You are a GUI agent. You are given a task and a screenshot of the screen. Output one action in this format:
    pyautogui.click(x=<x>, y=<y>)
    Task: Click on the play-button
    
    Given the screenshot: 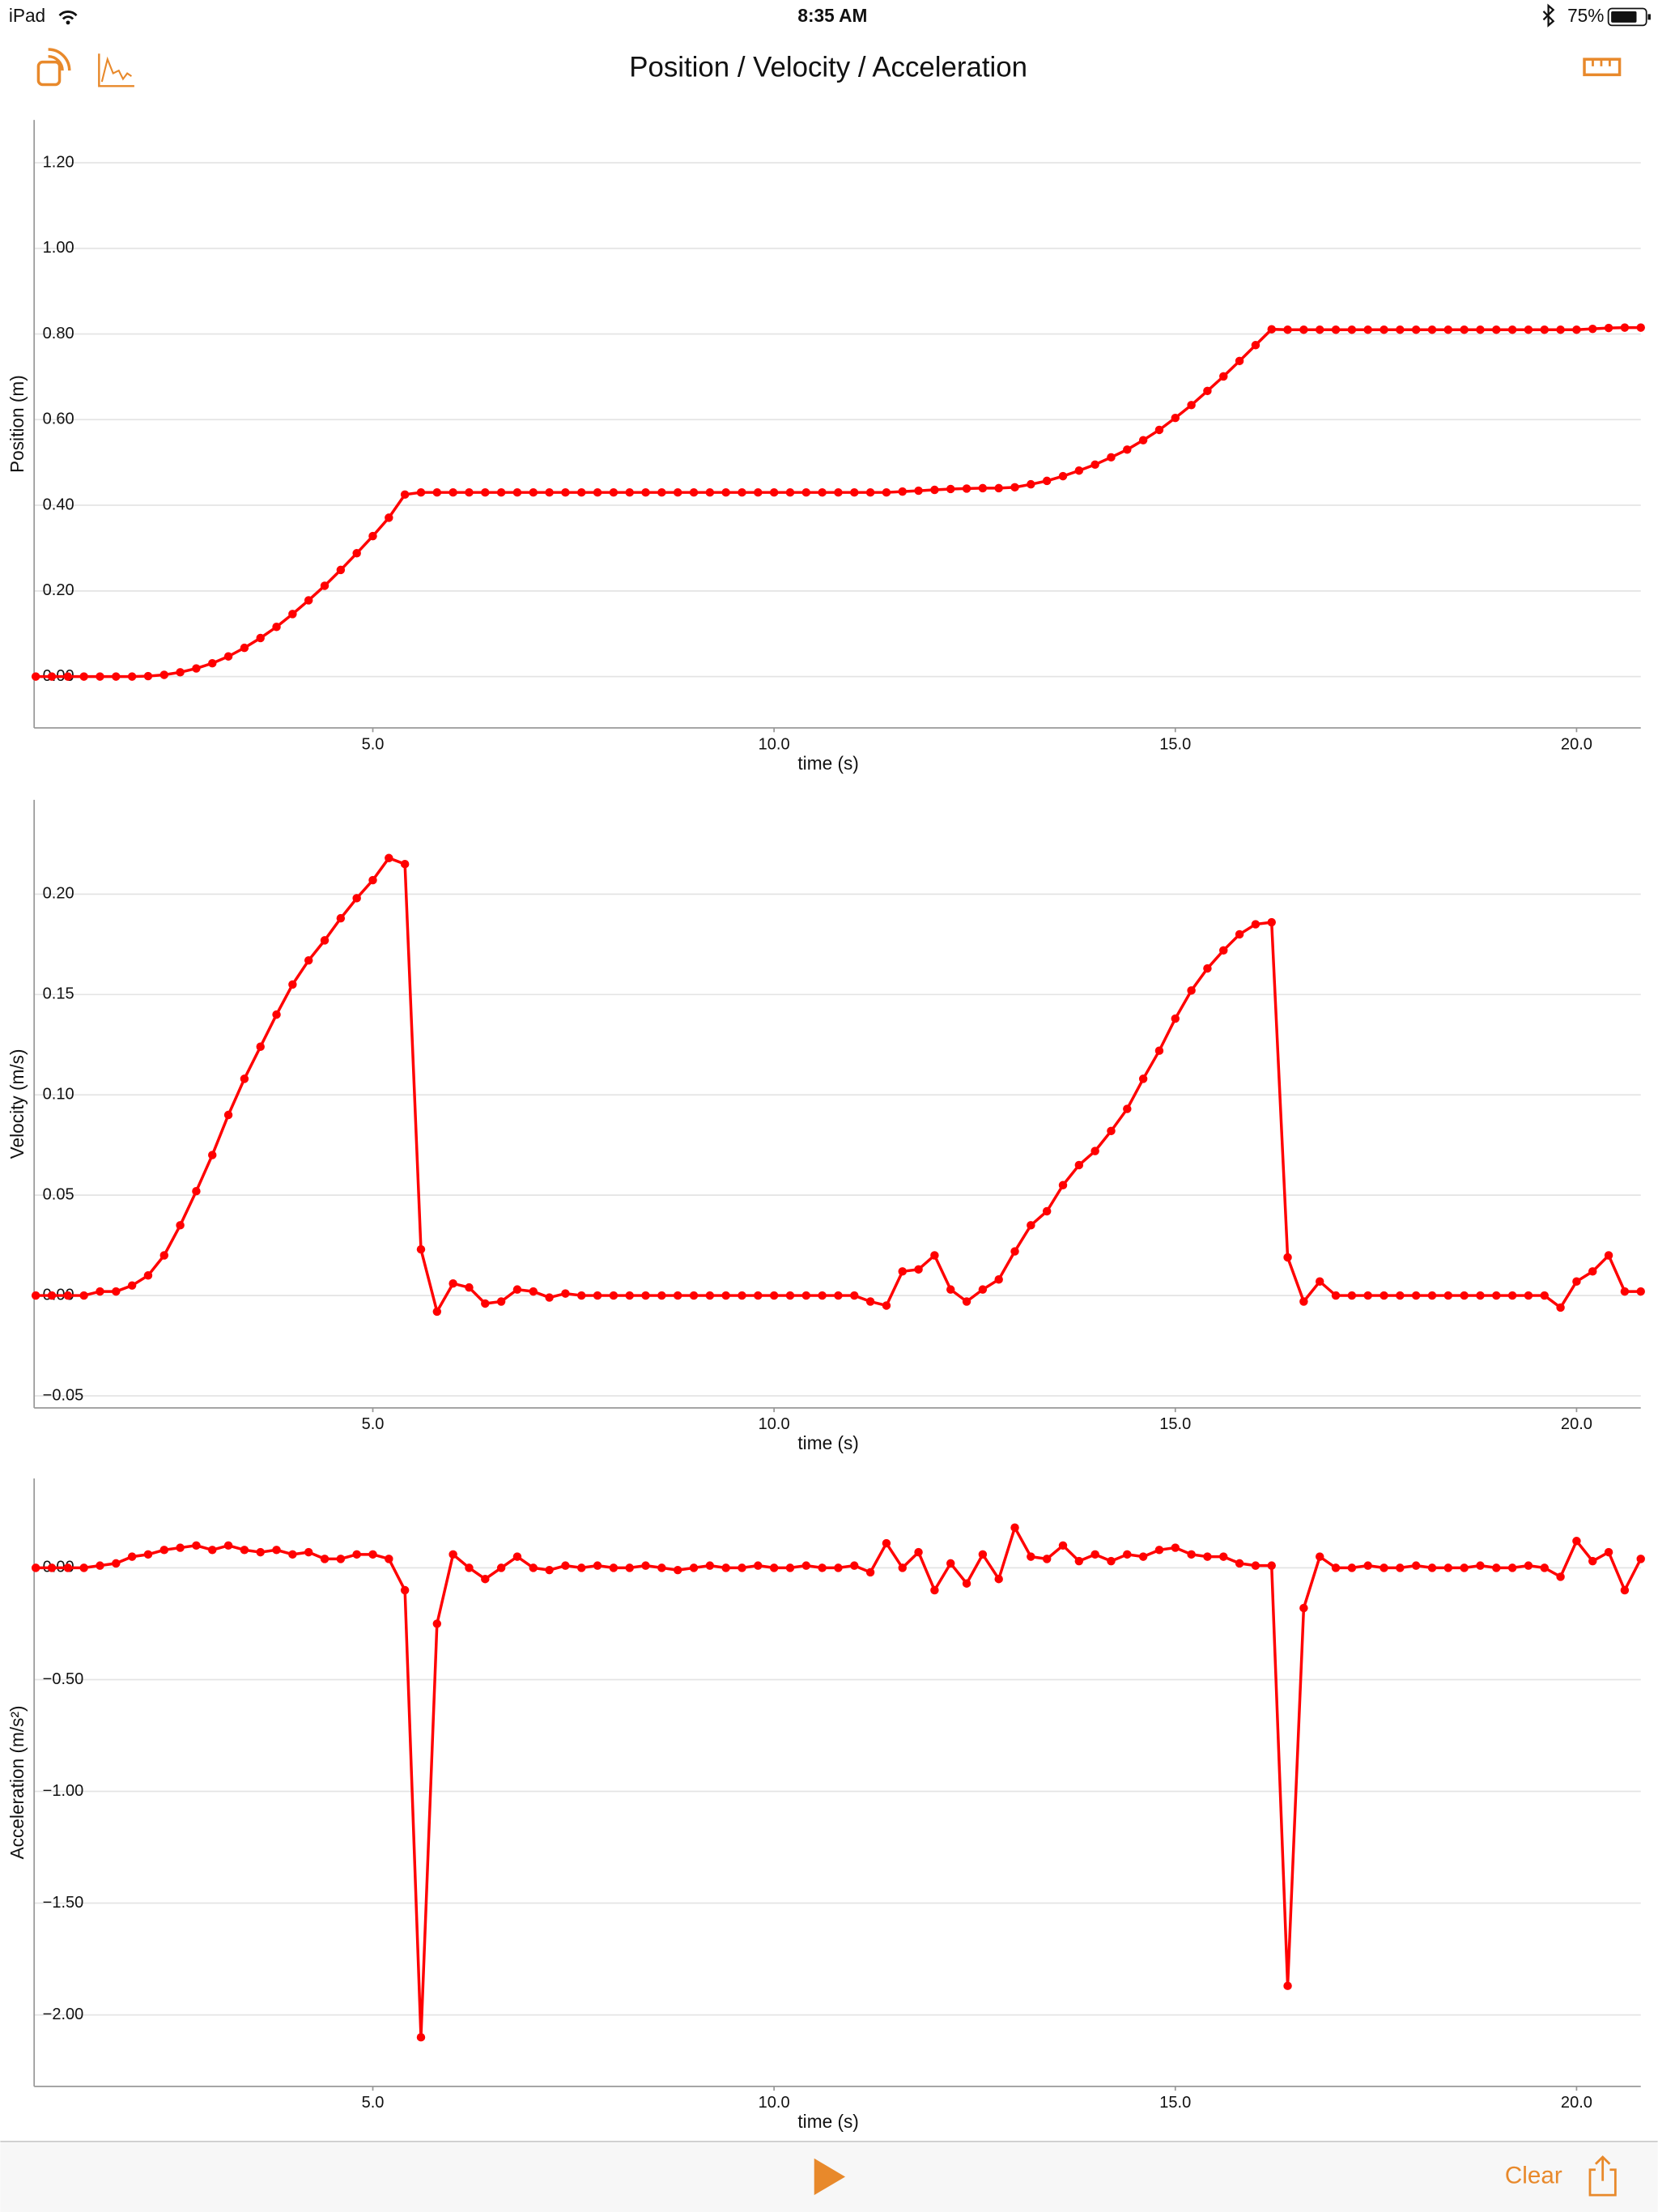 What is the action you would take?
    pyautogui.click(x=830, y=2177)
    